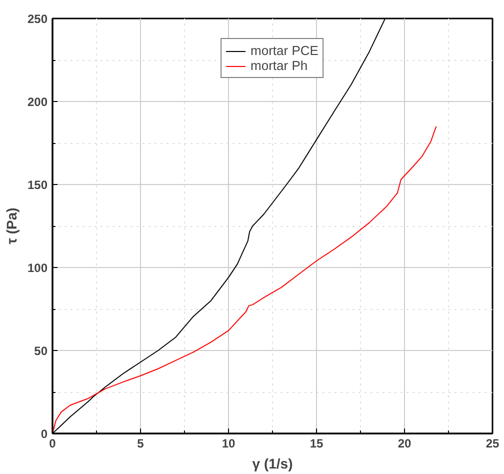 The image size is (504, 474). Describe the element at coordinates (11, 226) in the screenshot. I see `y-axis-title: τ (Pa)` at that location.